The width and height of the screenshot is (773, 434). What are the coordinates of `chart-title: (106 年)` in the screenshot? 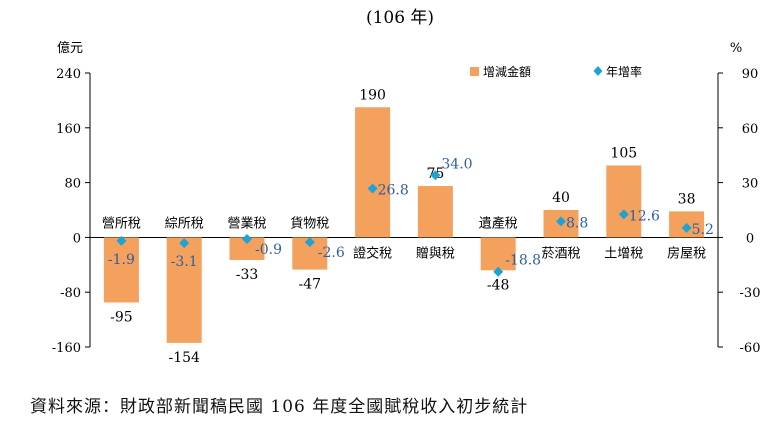 It's located at (400, 18).